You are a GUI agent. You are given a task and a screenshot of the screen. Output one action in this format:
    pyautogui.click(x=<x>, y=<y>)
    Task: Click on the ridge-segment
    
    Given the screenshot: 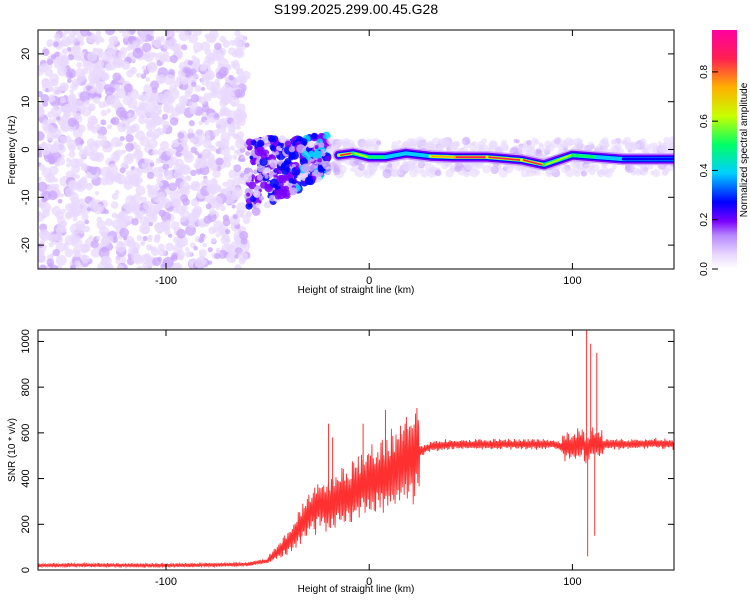 What is the action you would take?
    pyautogui.click(x=610, y=158)
    